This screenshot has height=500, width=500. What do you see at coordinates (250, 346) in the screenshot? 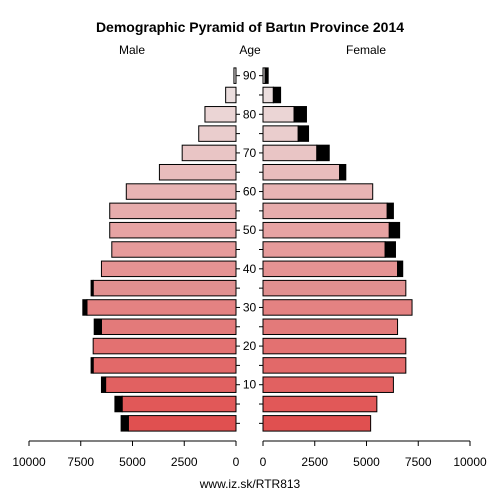
I see `age-tick-label: 20` at bounding box center [250, 346].